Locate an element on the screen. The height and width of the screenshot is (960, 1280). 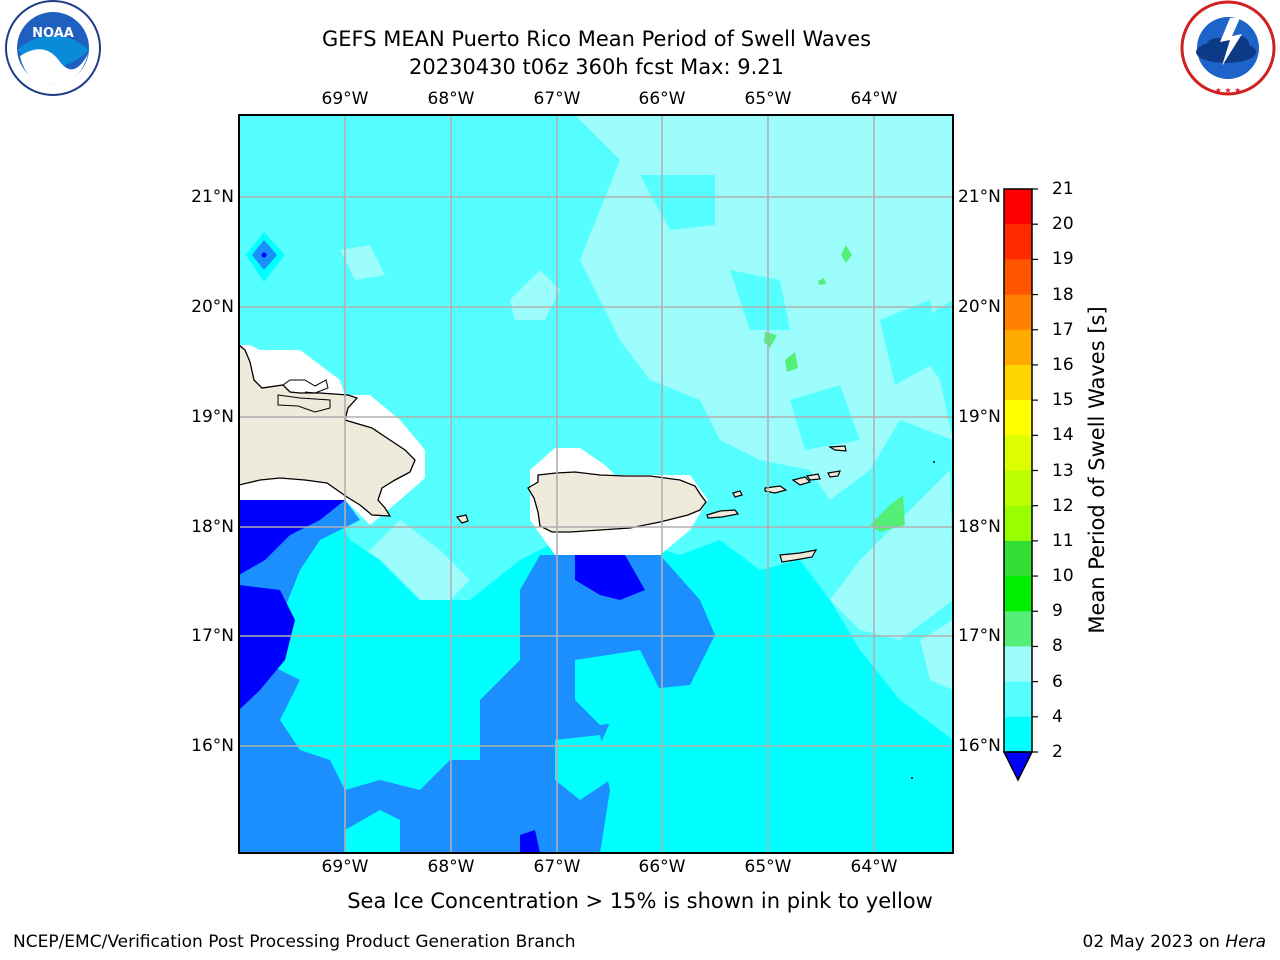
lon-label-top: 65°W is located at coordinates (768, 99).